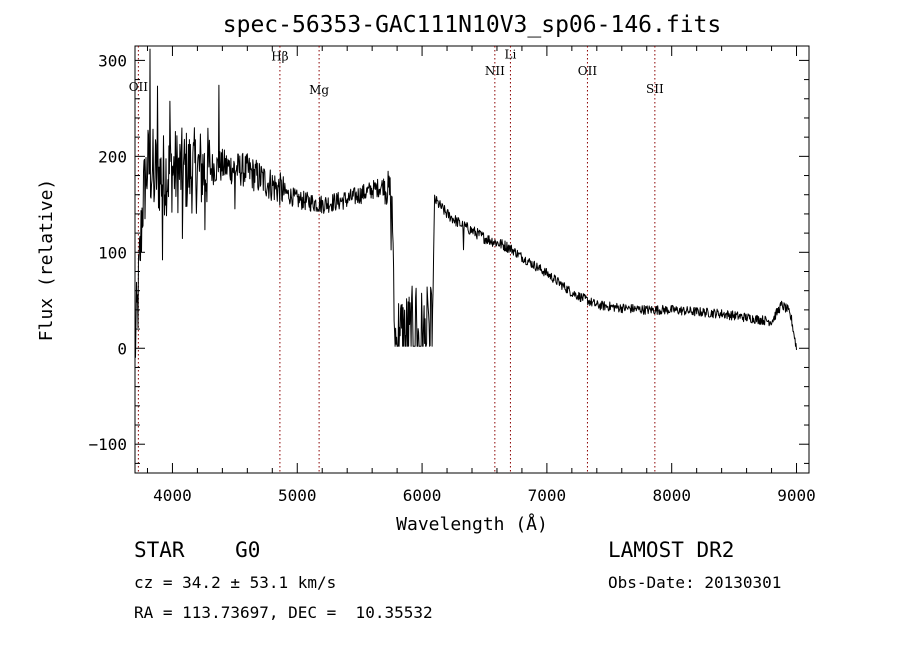  Describe the element at coordinates (297, 495) in the screenshot. I see `x-tick-label: 5000` at that location.